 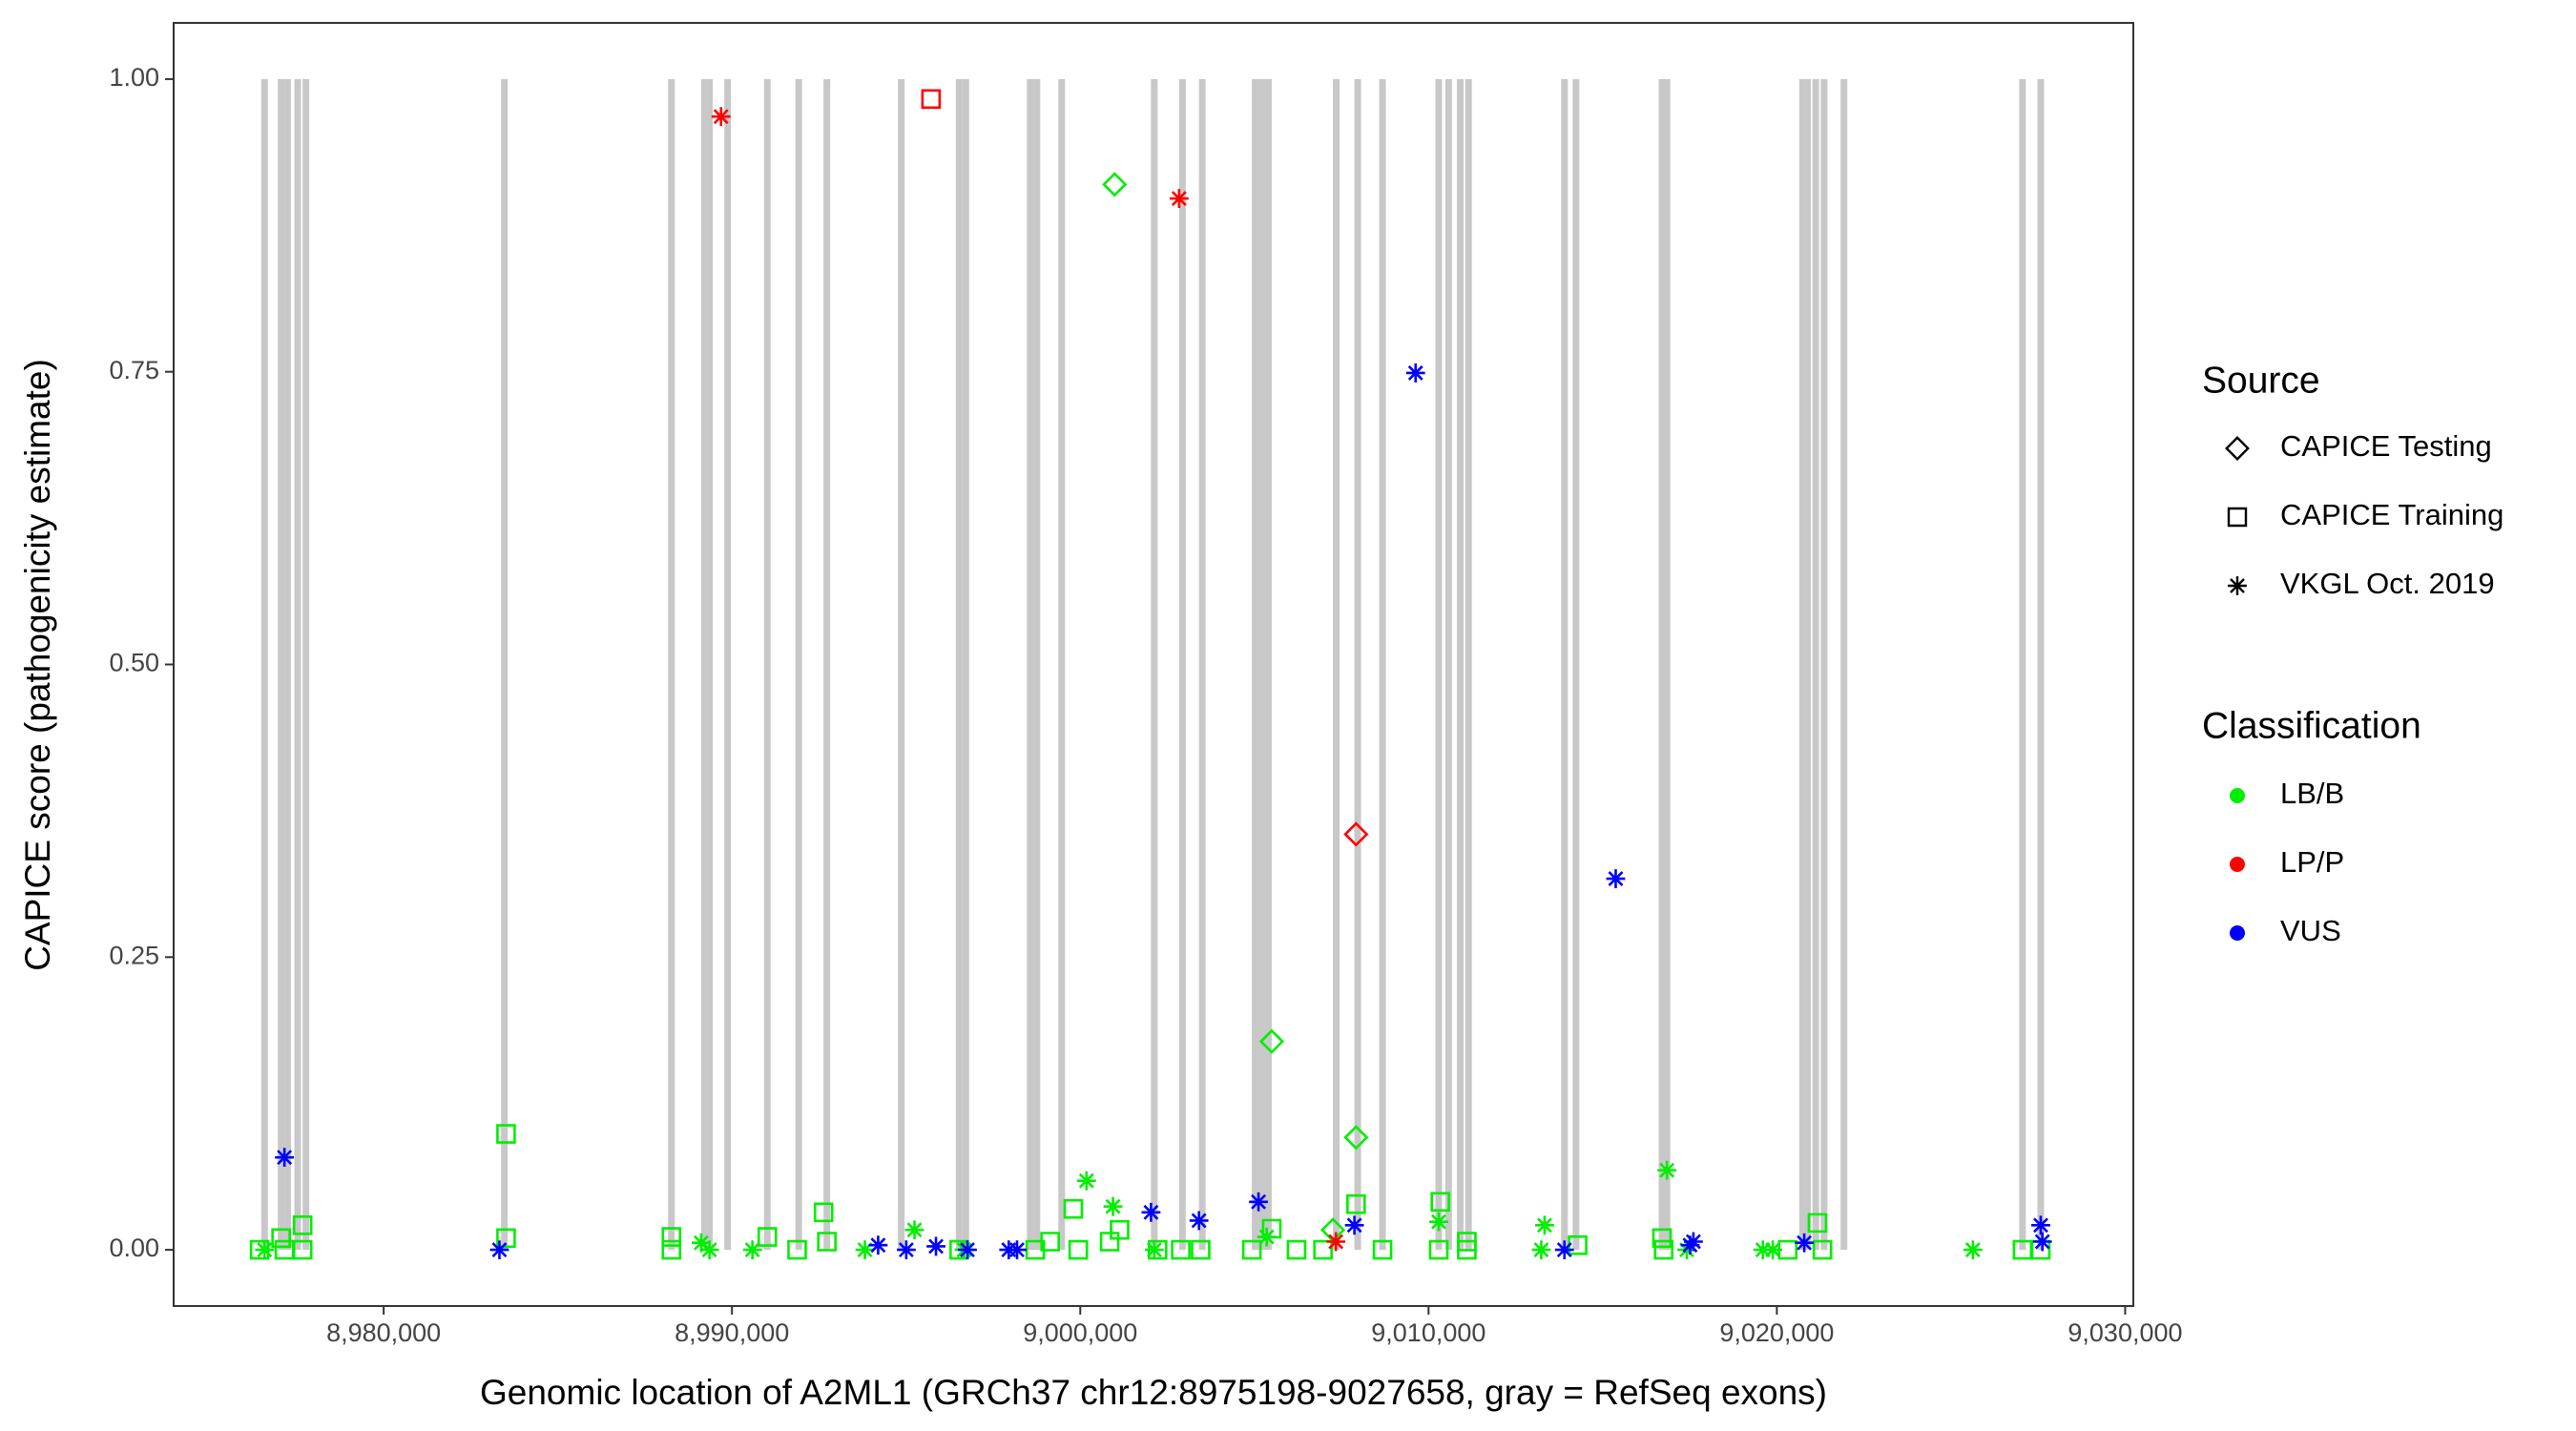 I want to click on x-tick-label: 9,030,000, so click(x=2124, y=1332).